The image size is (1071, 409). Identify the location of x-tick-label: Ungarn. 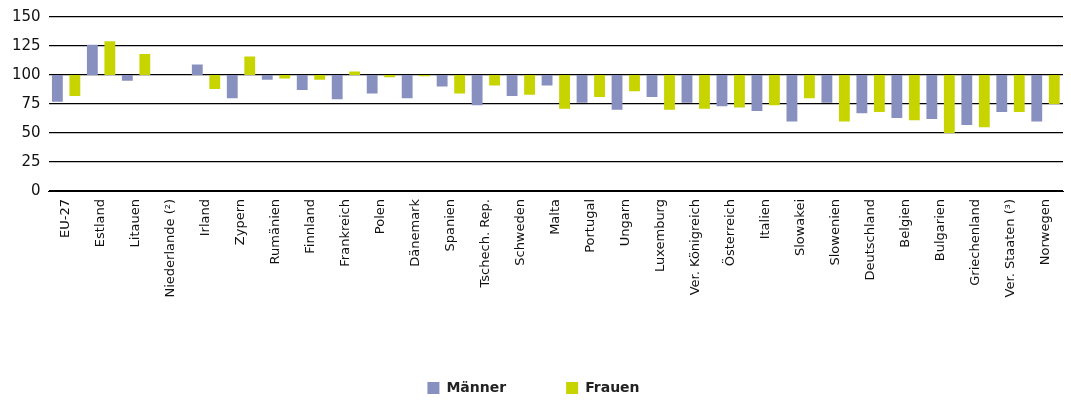
(625, 223).